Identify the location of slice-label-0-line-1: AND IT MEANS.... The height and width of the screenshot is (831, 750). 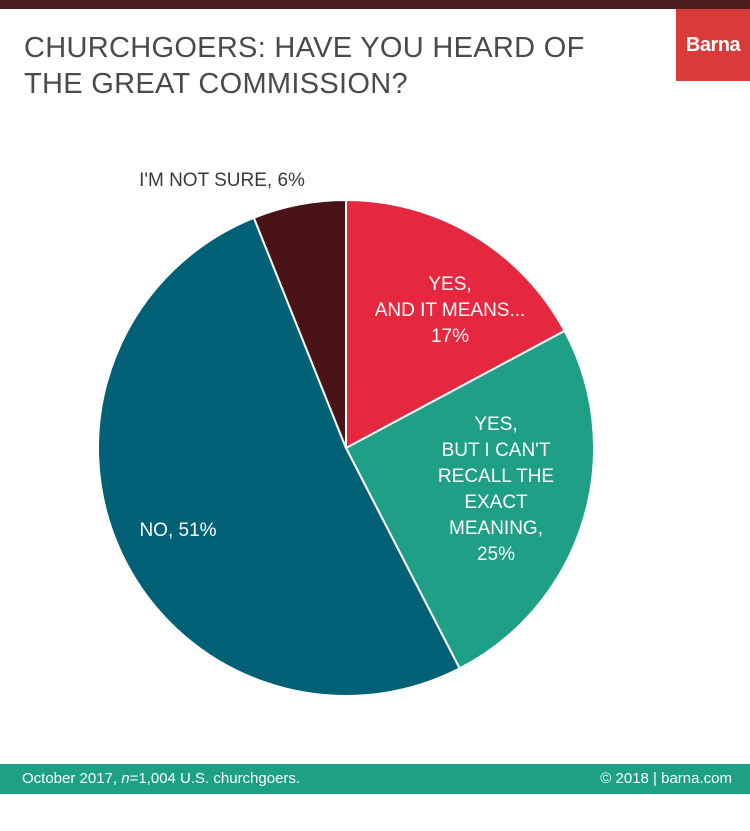
(450, 310).